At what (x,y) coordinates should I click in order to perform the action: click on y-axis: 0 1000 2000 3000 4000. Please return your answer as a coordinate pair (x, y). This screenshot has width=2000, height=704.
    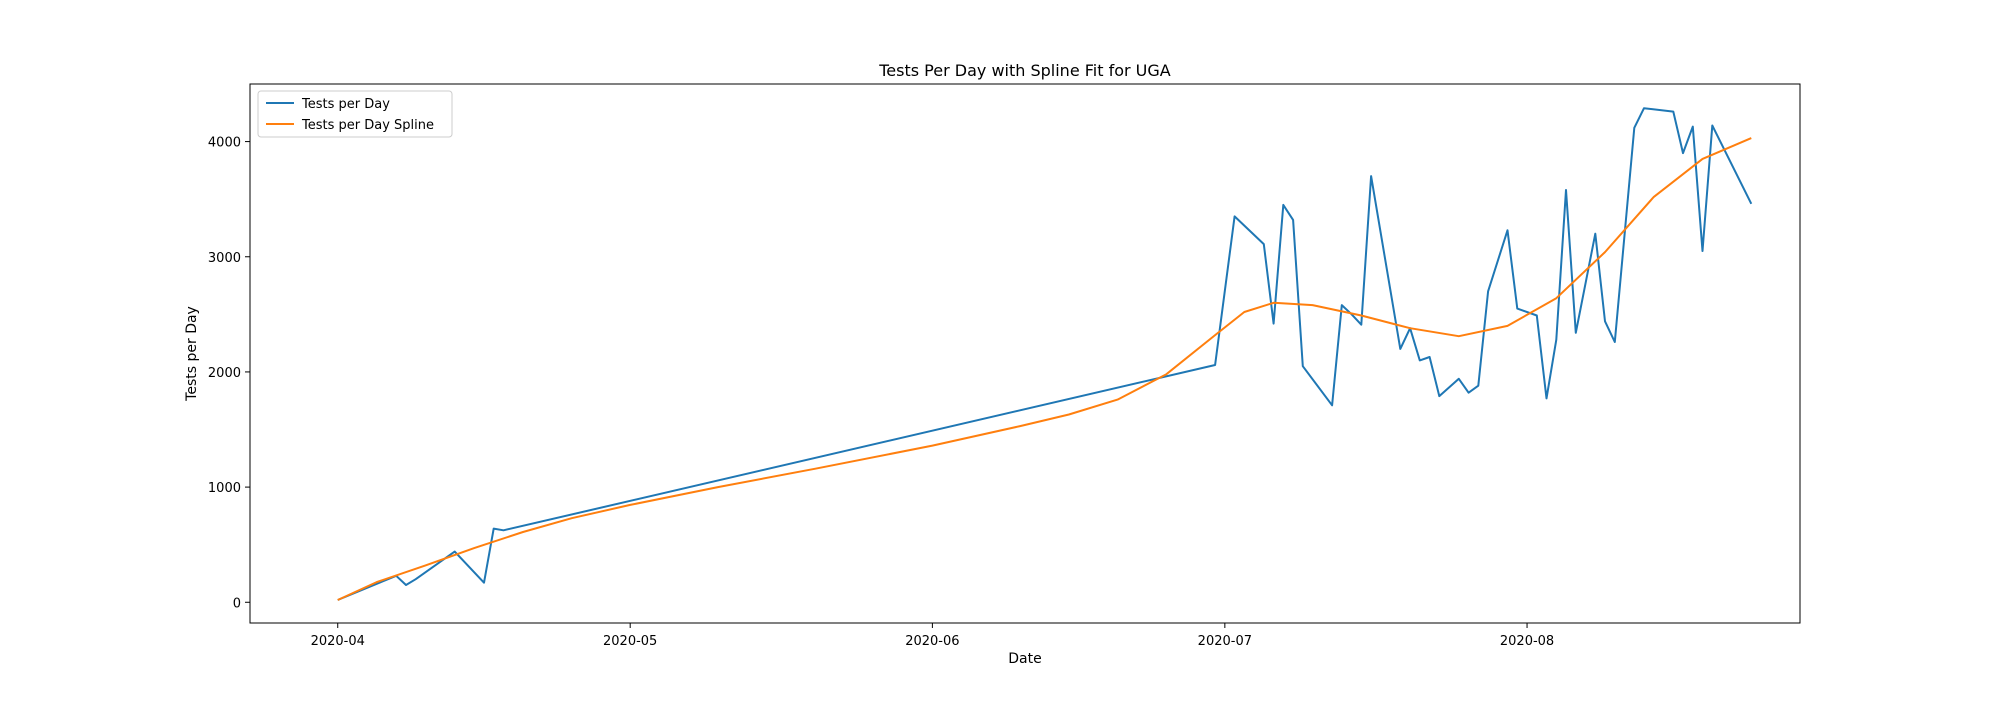
    Looking at the image, I should click on (229, 373).